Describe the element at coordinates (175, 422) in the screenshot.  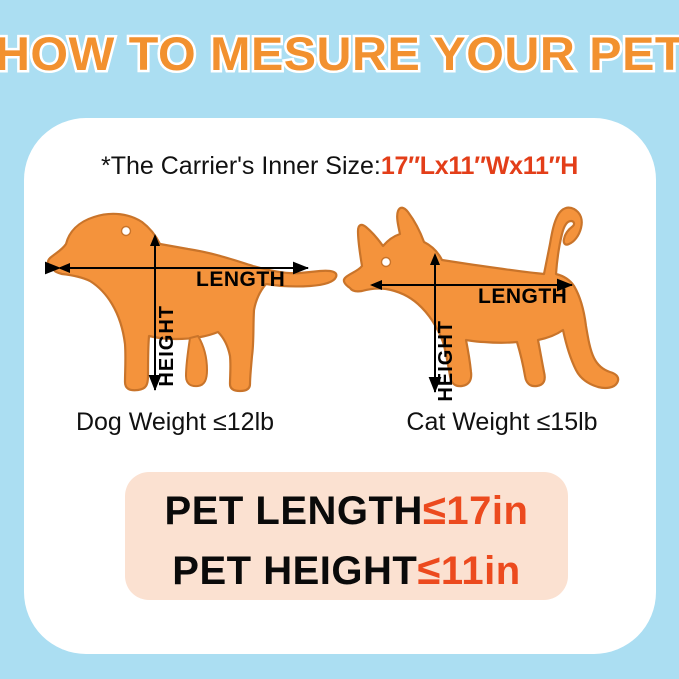
I see `dog-weight-caption: Dog Weight ≤12lb` at that location.